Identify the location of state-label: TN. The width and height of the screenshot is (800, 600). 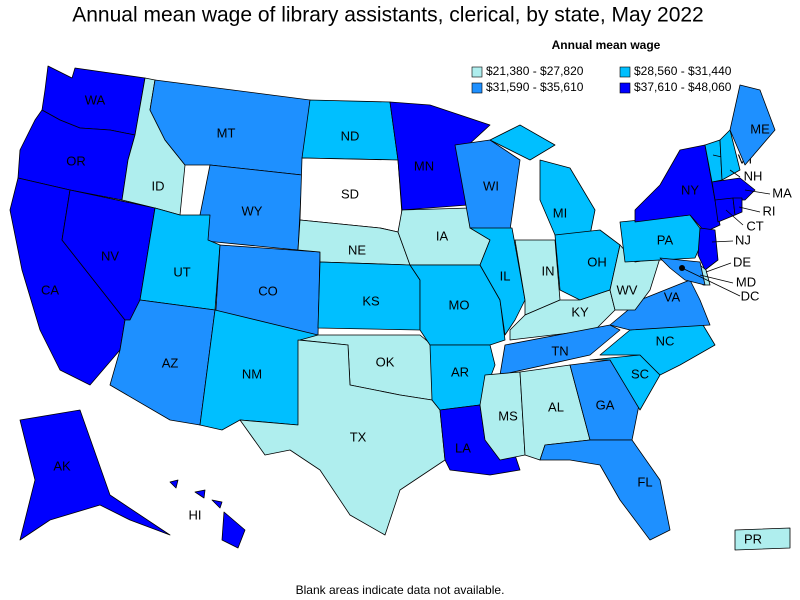
(559, 350).